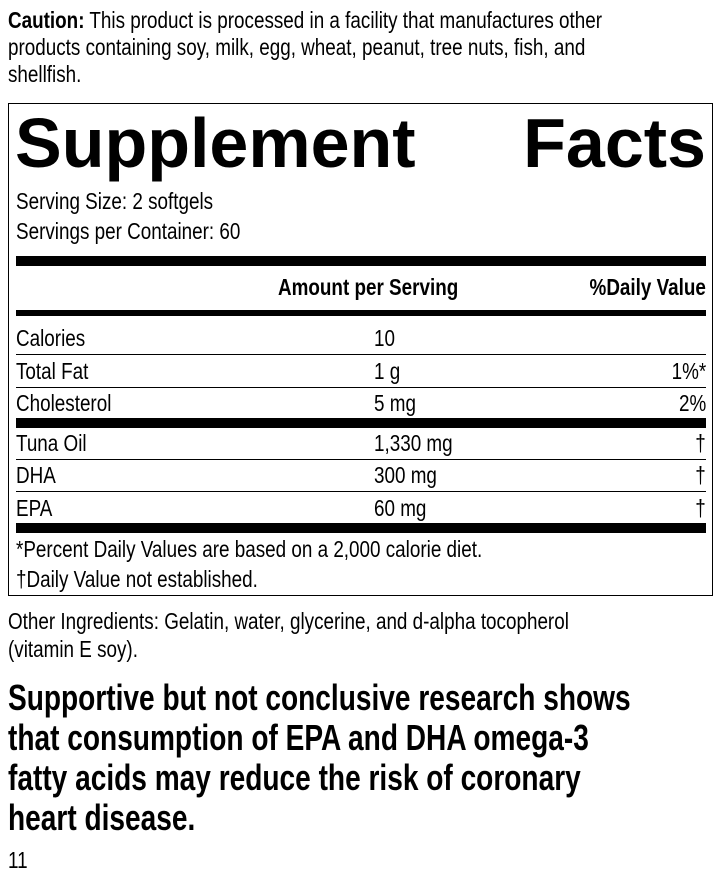  Describe the element at coordinates (298, 737) in the screenshot. I see `health-claim-line: that consumption of EPA and DHA omega-3` at that location.